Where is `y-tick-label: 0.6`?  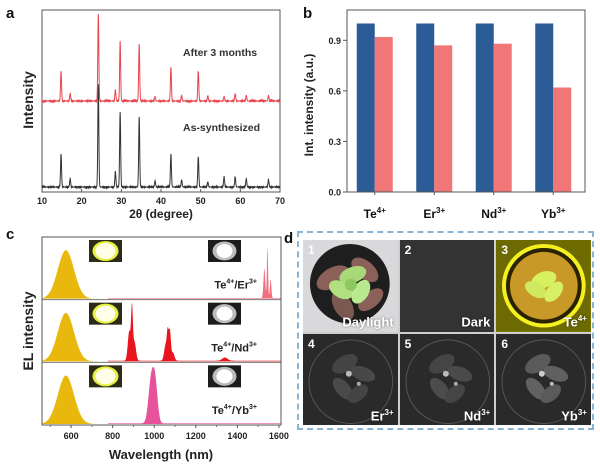
y-tick-label: 0.6 is located at coordinates (334, 91).